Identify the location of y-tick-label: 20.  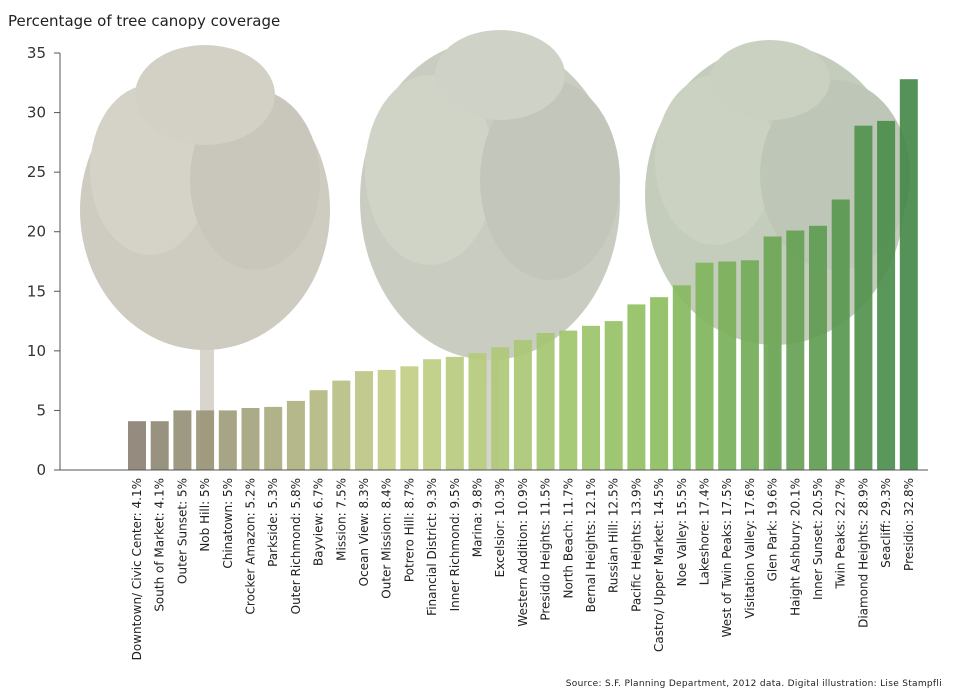
(36, 232).